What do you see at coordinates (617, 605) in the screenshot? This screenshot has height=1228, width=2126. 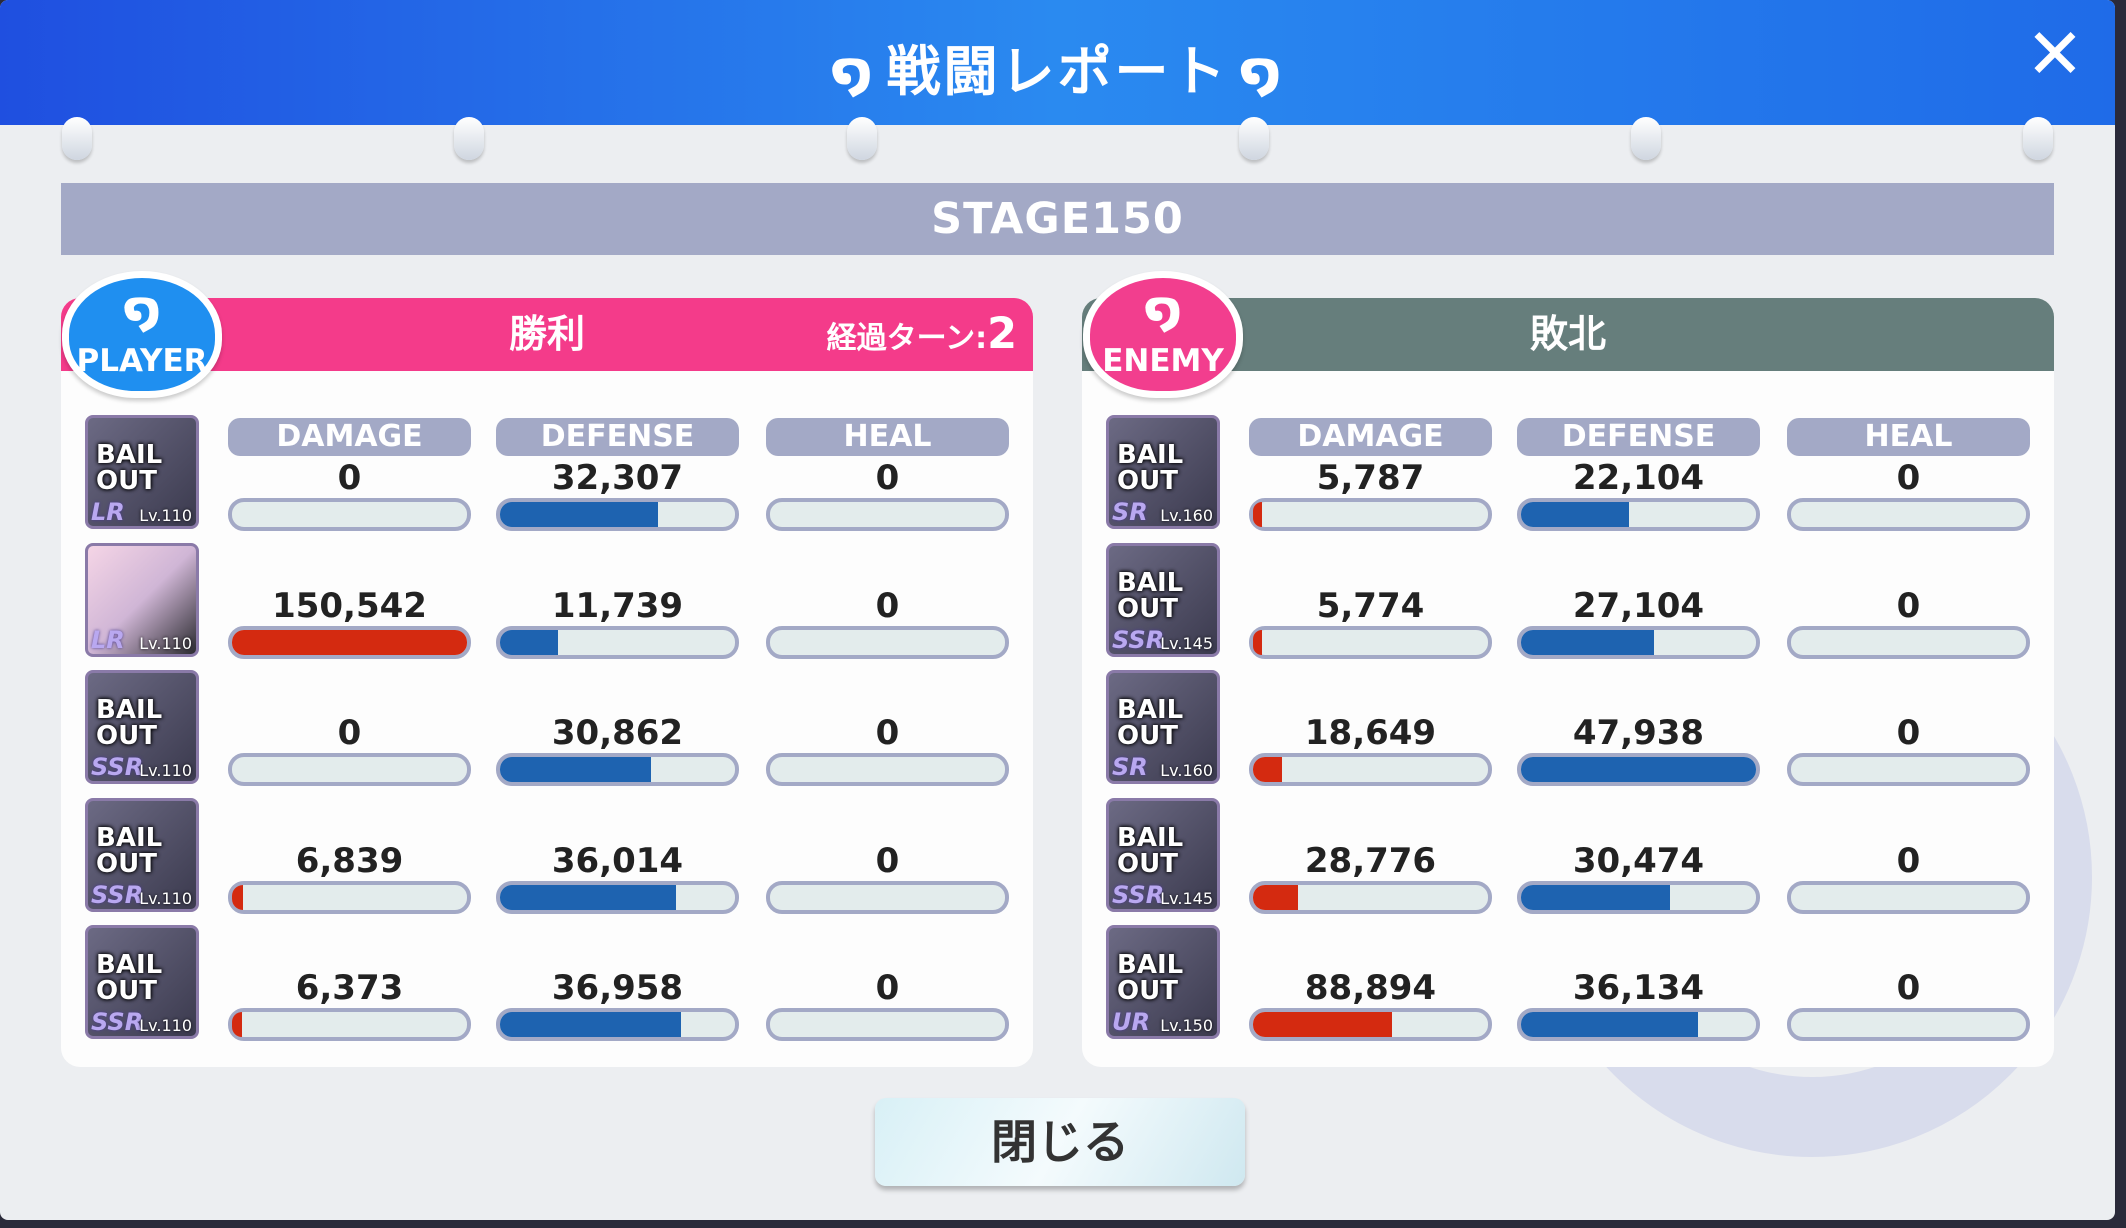 I see `defense-value: 11,739` at bounding box center [617, 605].